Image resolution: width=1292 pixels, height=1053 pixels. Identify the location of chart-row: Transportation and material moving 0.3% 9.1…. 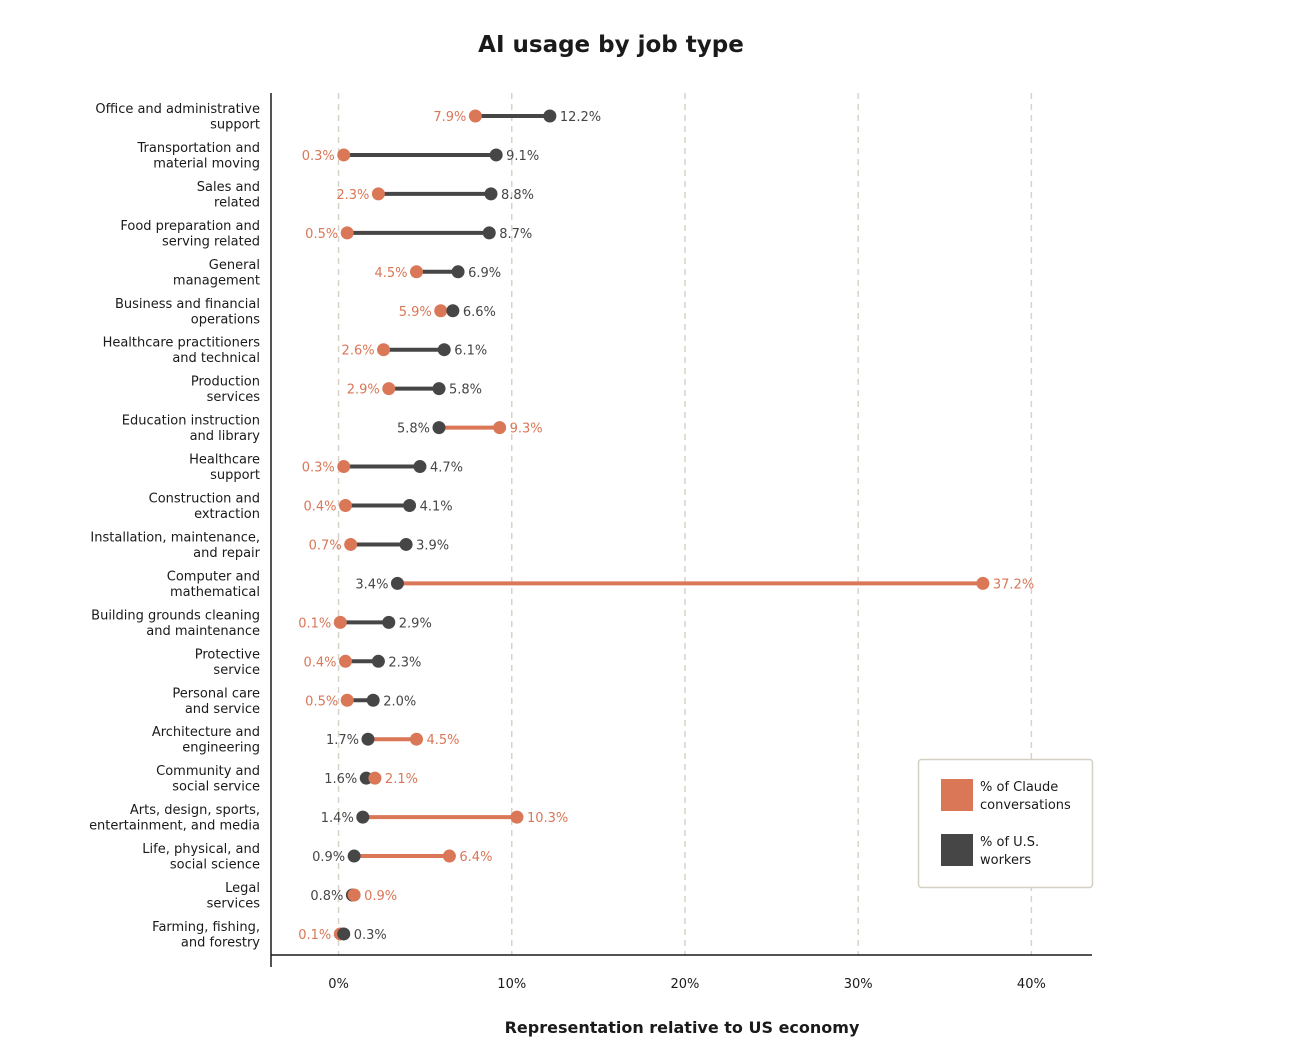
(338, 156).